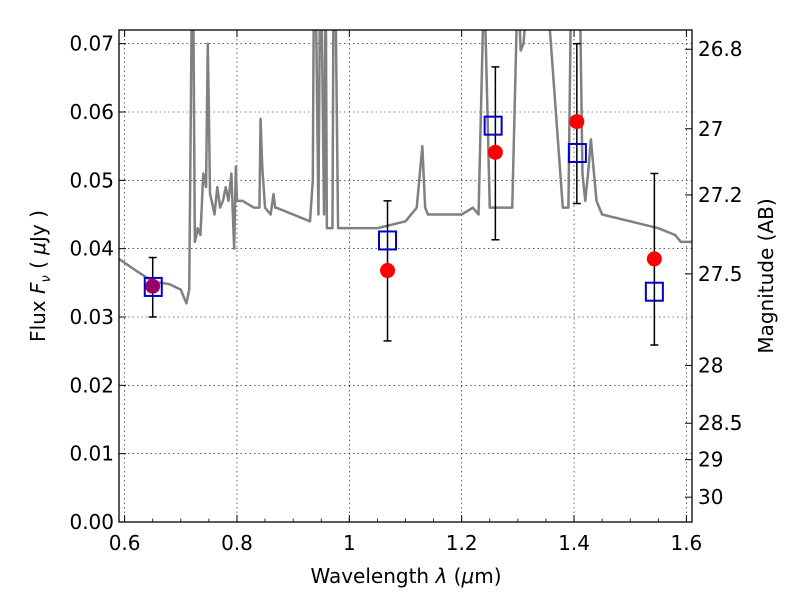 The height and width of the screenshot is (600, 800). What do you see at coordinates (91, 249) in the screenshot?
I see `y-tick-label: 0.04` at bounding box center [91, 249].